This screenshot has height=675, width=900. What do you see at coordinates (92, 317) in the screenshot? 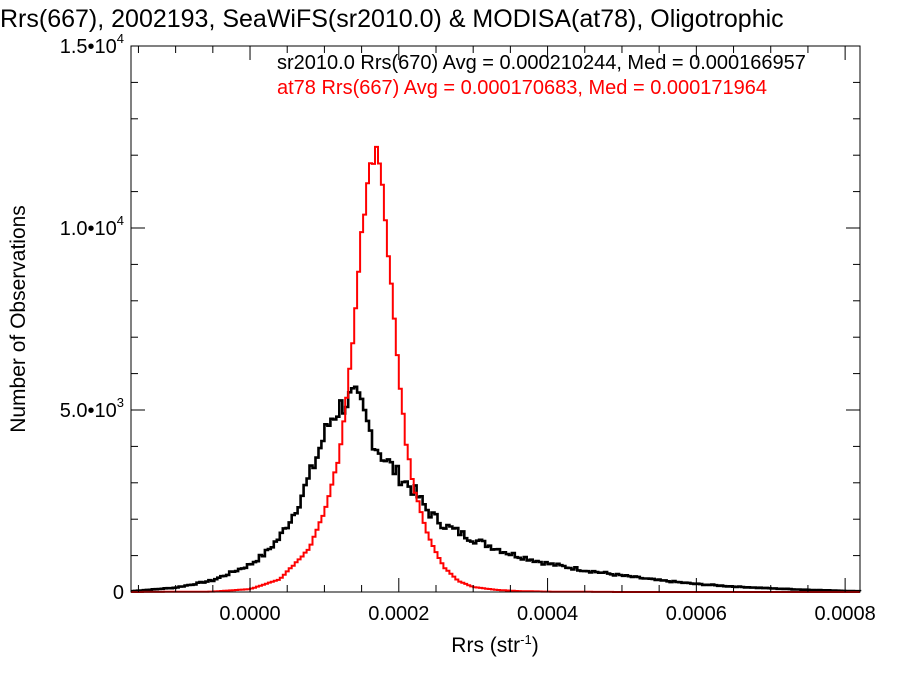
I see `y-tick-labels: 0 5.0•103 1.0•104 1.5•104` at bounding box center [92, 317].